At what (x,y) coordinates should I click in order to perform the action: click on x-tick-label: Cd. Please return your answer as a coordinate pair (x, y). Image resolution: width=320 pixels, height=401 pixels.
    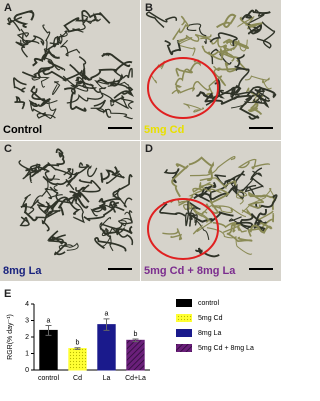
    Looking at the image, I should click on (77, 378).